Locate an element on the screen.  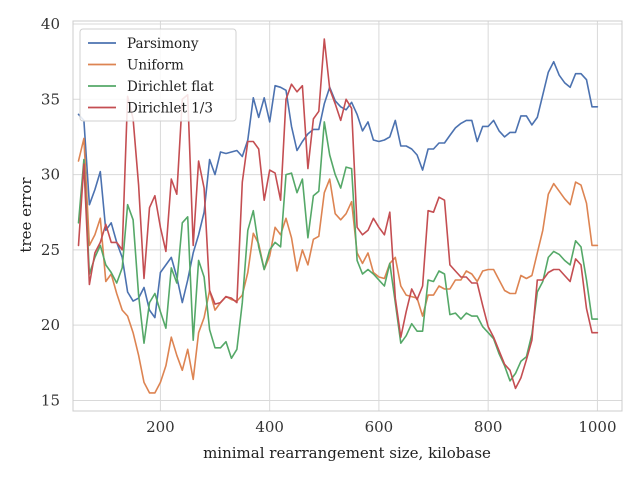
y-tick-label: 35 is located at coordinates (50, 99).